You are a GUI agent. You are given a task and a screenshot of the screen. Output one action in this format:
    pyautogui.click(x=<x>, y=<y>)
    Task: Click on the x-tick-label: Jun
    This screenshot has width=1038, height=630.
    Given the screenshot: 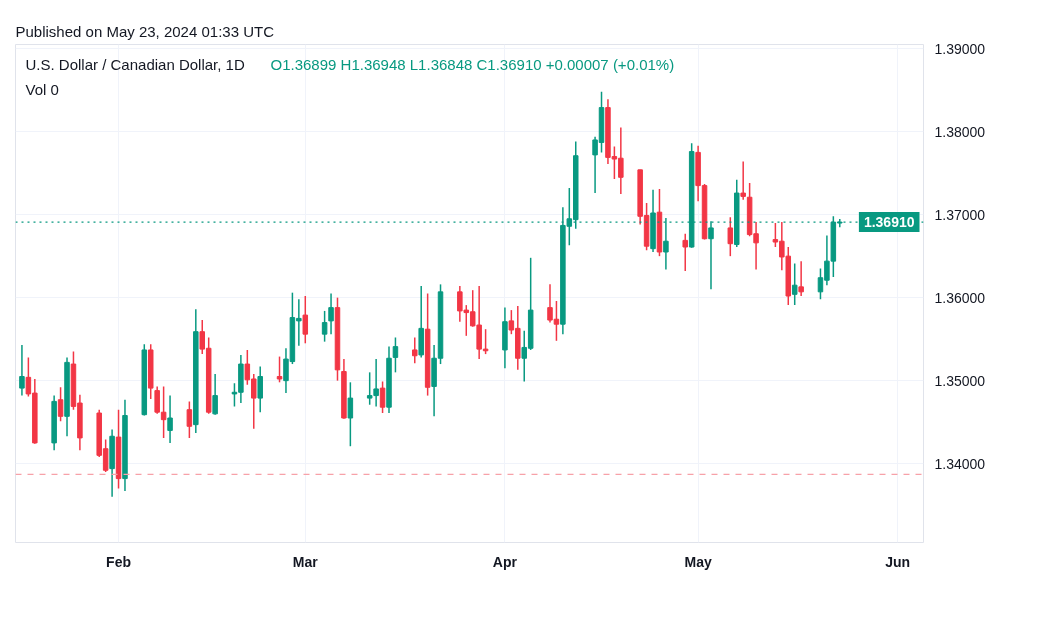 What is the action you would take?
    pyautogui.click(x=898, y=561)
    